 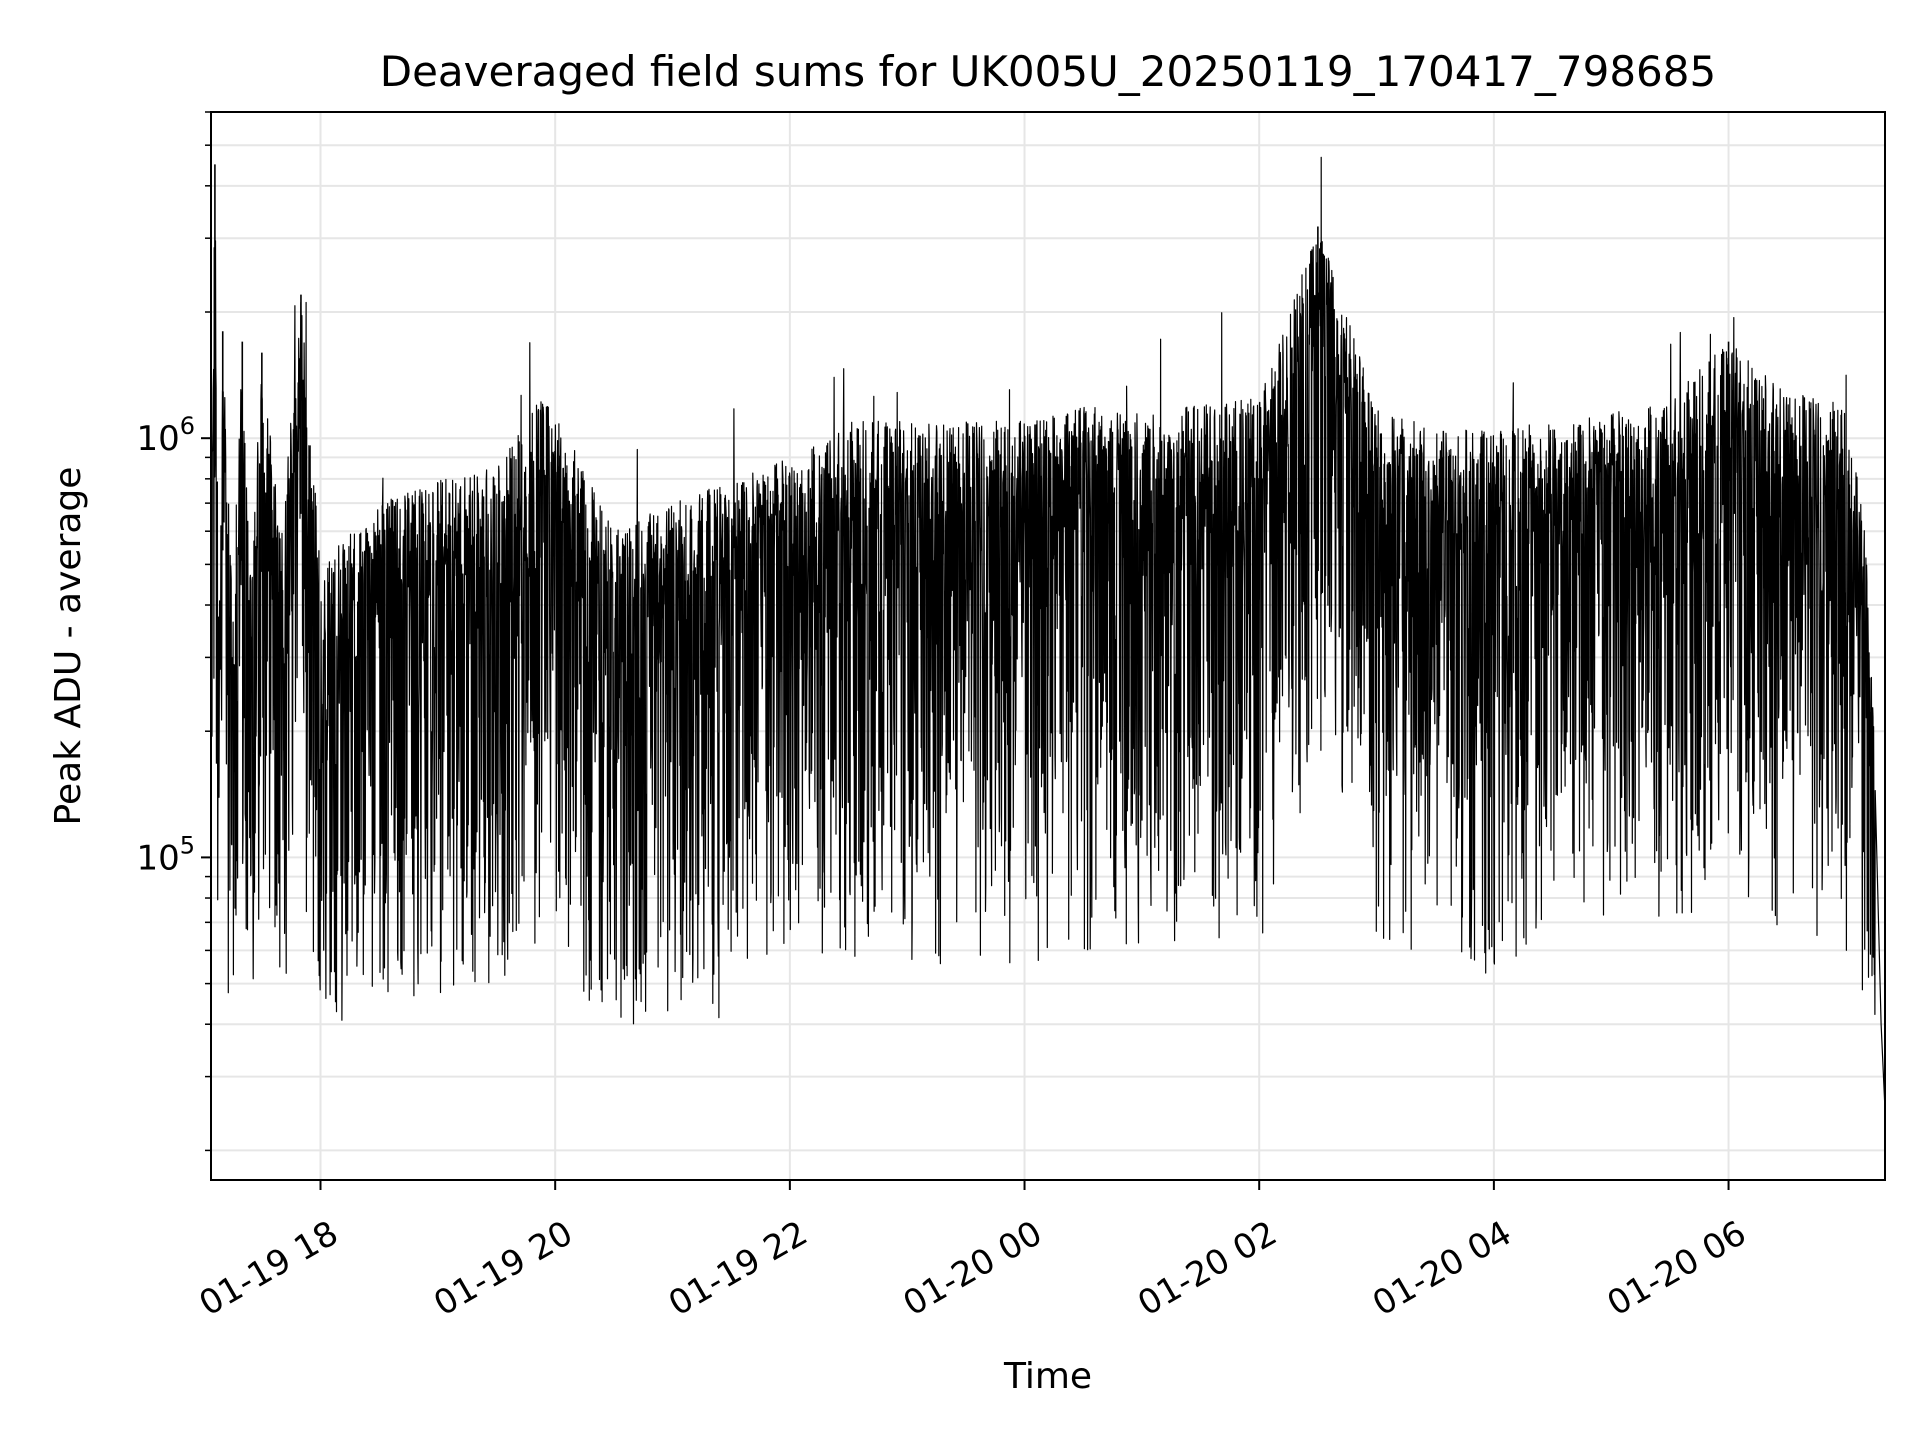 What do you see at coordinates (165, 435) in the screenshot?
I see `y-tick-label: 10⁶` at bounding box center [165, 435].